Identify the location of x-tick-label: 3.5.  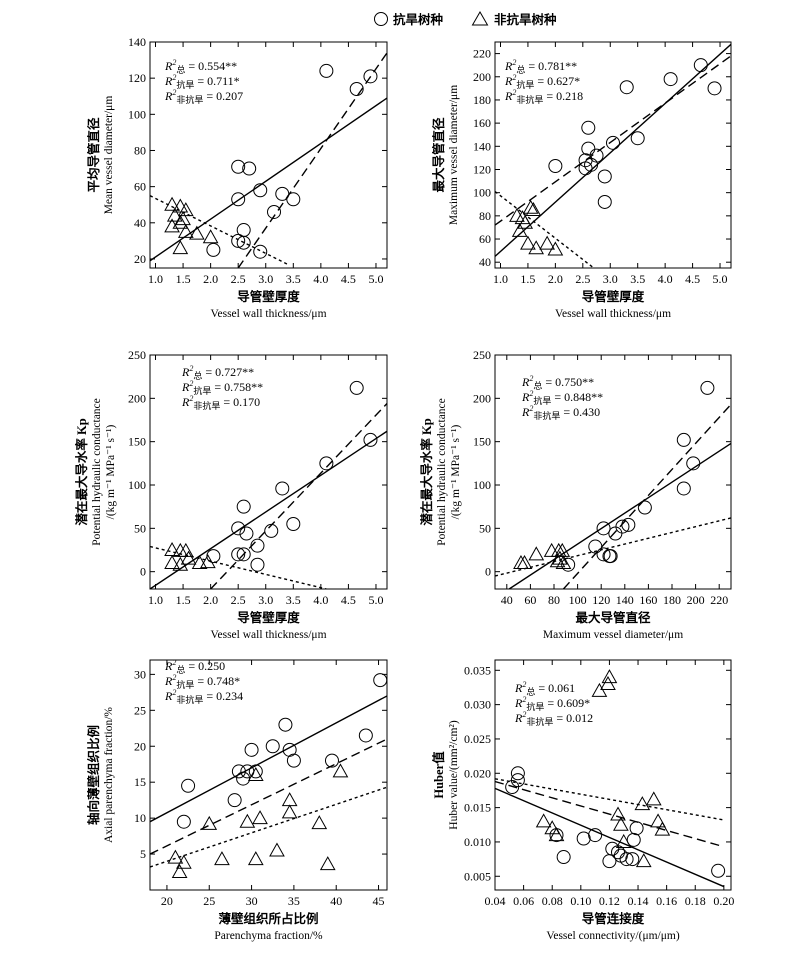
(293, 279).